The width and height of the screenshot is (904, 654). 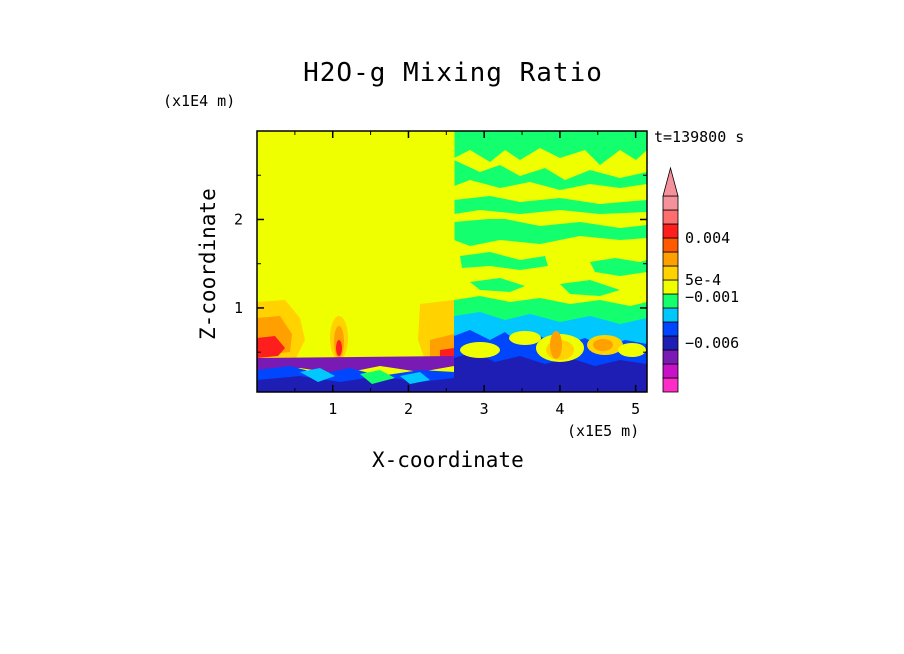 What do you see at coordinates (199, 101) in the screenshot?
I see `y-axis-unit: (x1E4 m)` at bounding box center [199, 101].